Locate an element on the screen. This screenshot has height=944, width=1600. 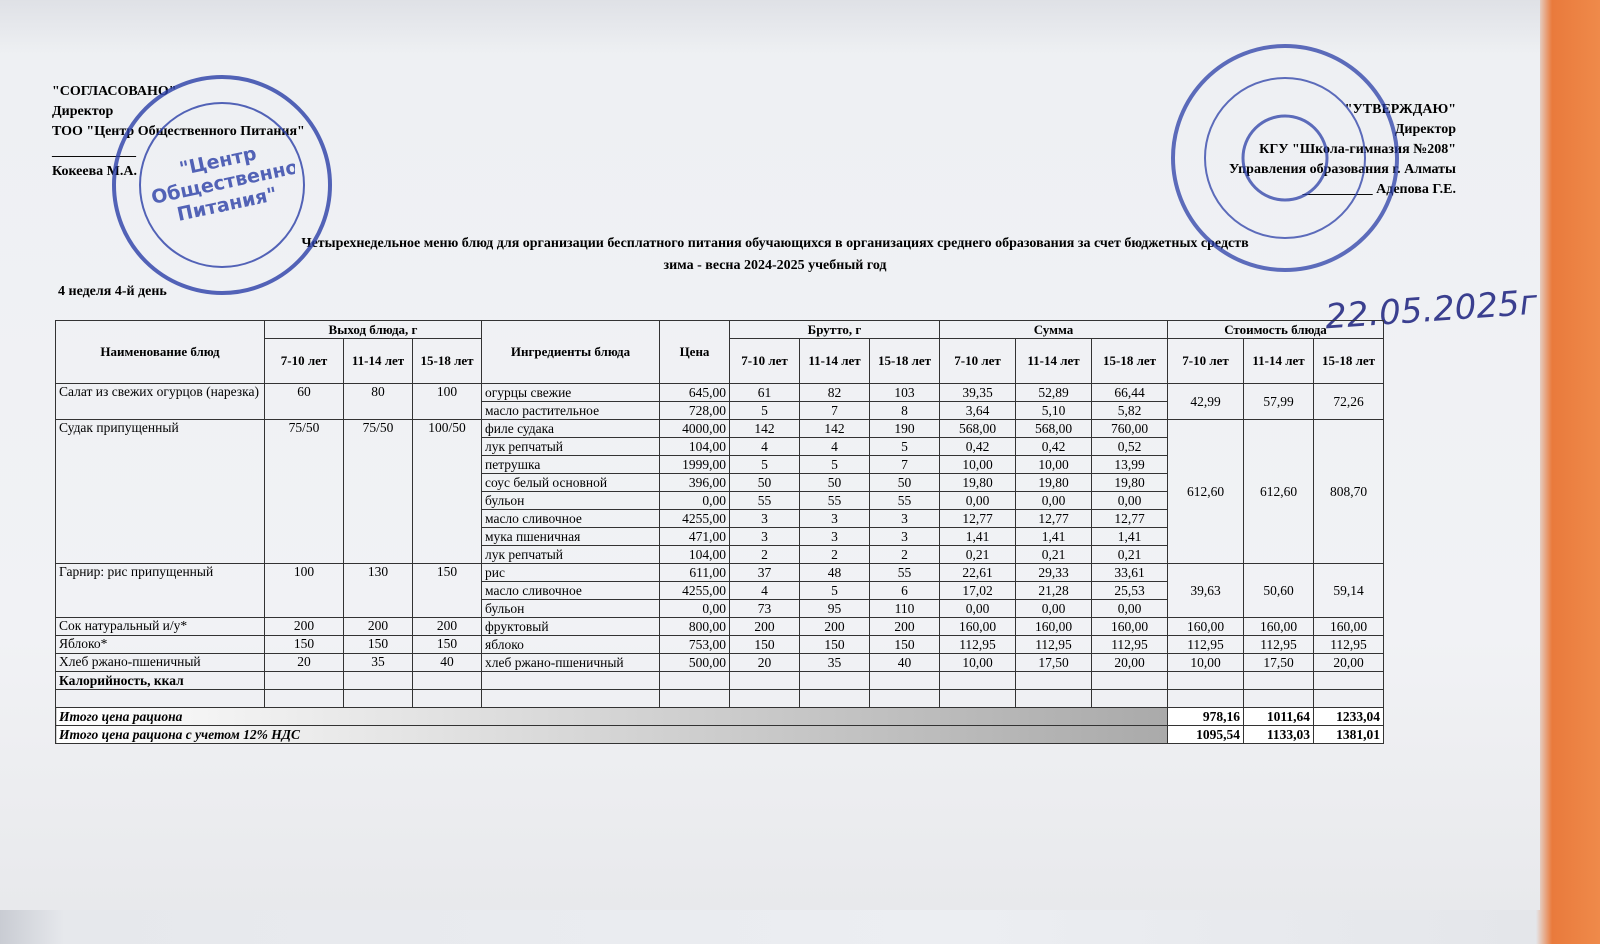
dish-cost: 72,26 is located at coordinates (1348, 401).